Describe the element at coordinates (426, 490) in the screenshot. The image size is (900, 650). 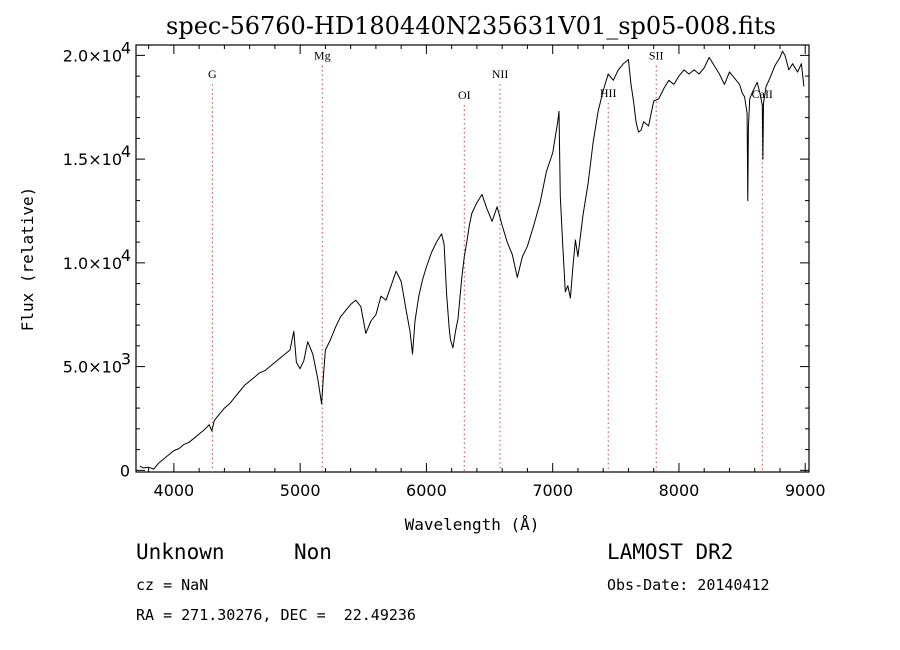
I see `x-tick-label: 6000` at that location.